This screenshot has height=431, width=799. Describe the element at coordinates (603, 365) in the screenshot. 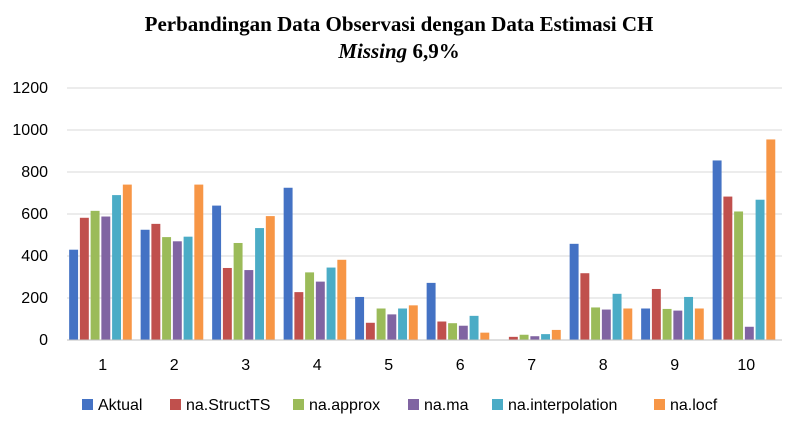

I see `x-tick-label: 8` at that location.